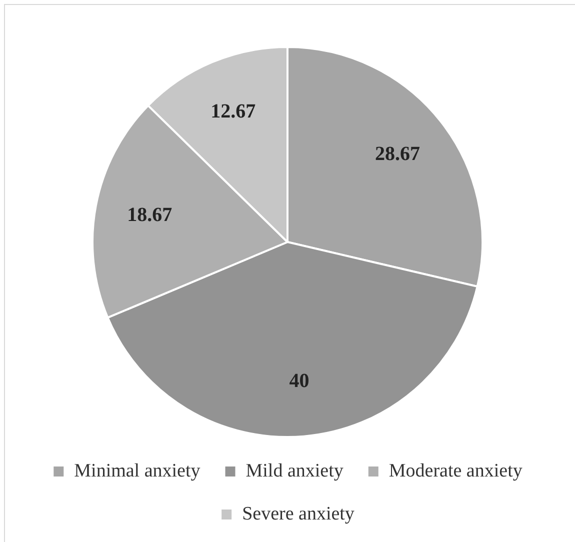 The image size is (575, 542). What do you see at coordinates (455, 471) in the screenshot?
I see `legend-label: Moderate anxiety` at bounding box center [455, 471].